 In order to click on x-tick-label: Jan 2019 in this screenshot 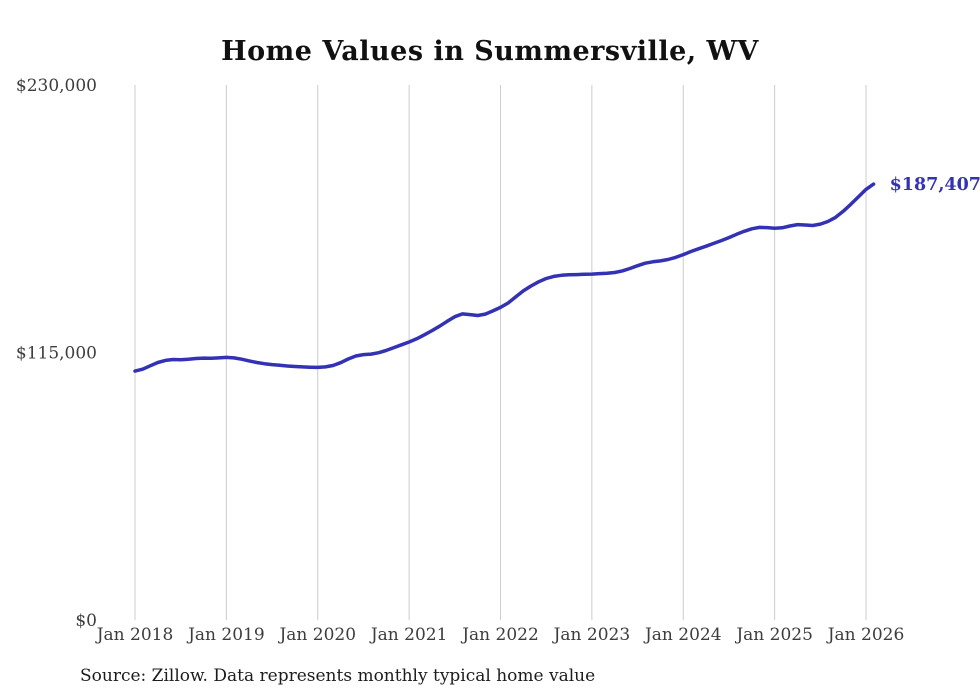, I will do `click(225, 635)`.